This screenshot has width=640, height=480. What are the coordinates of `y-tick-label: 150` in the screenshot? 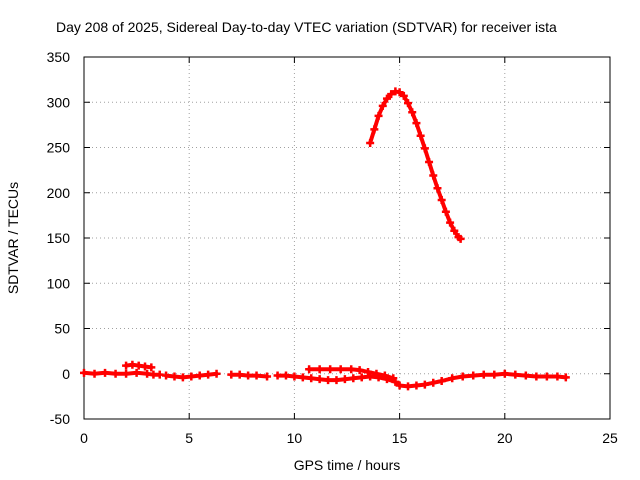 It's located at (59, 238).